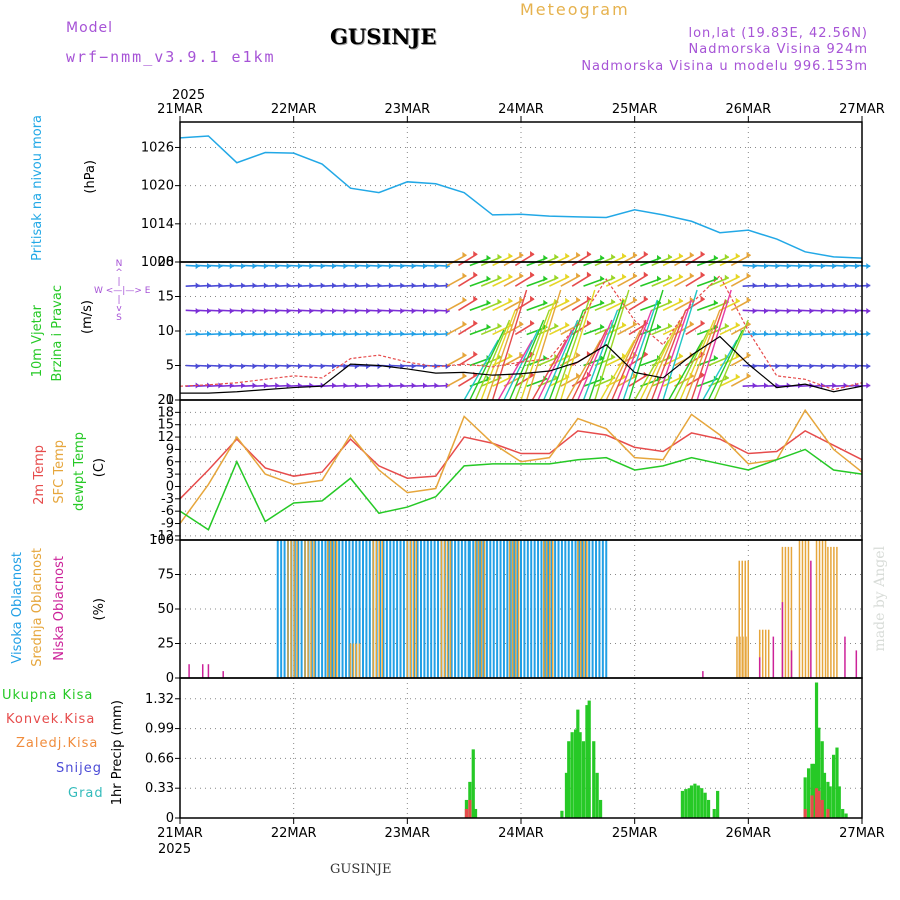  What do you see at coordinates (159, 758) in the screenshot?
I see `precip-ytick-label: 0.66` at bounding box center [159, 758].